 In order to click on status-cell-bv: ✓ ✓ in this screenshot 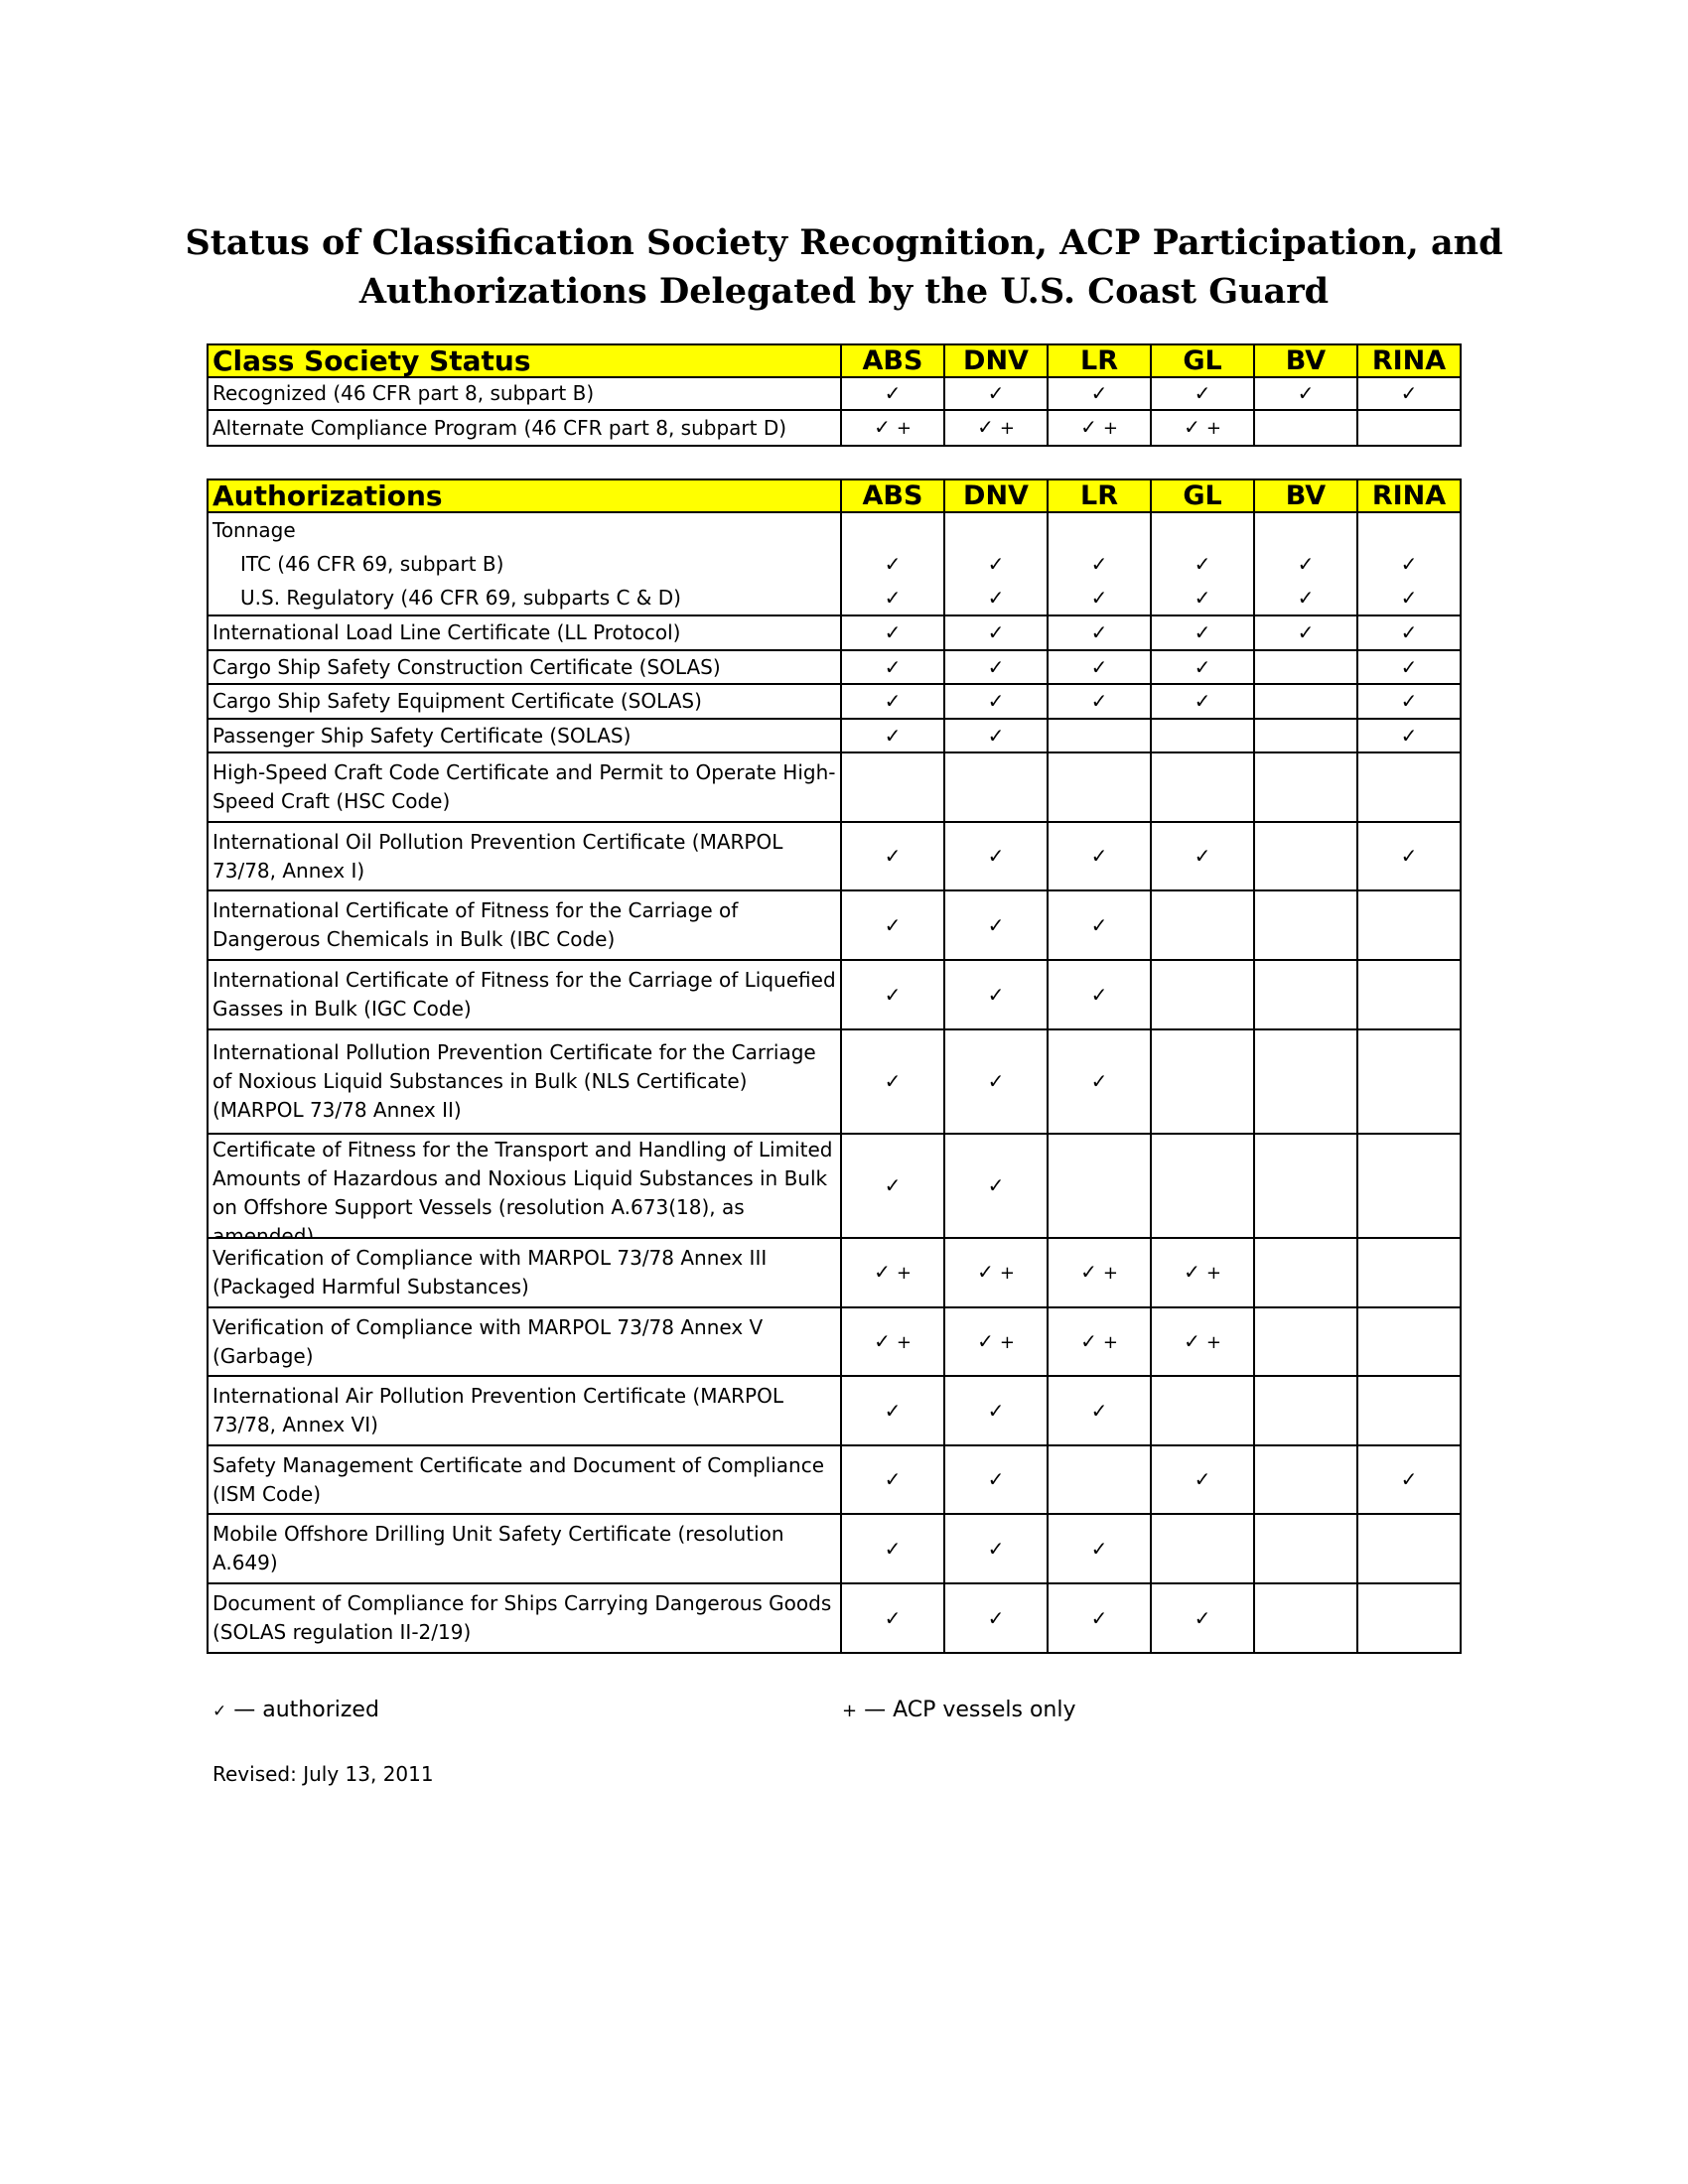, I will do `click(1305, 563)`.